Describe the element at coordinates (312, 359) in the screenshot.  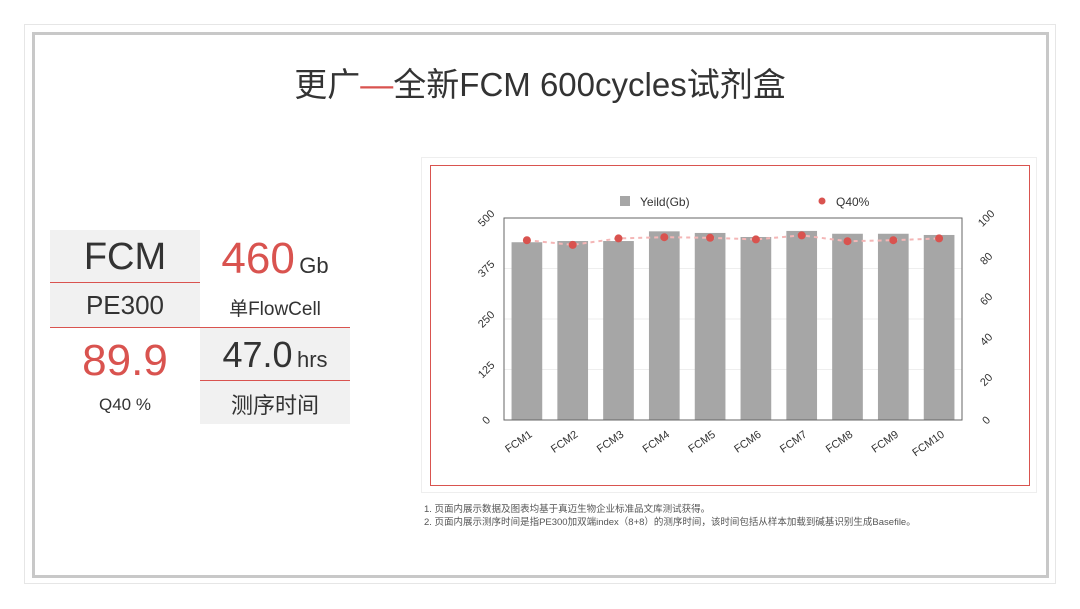
I see `time-unit: hrs` at that location.